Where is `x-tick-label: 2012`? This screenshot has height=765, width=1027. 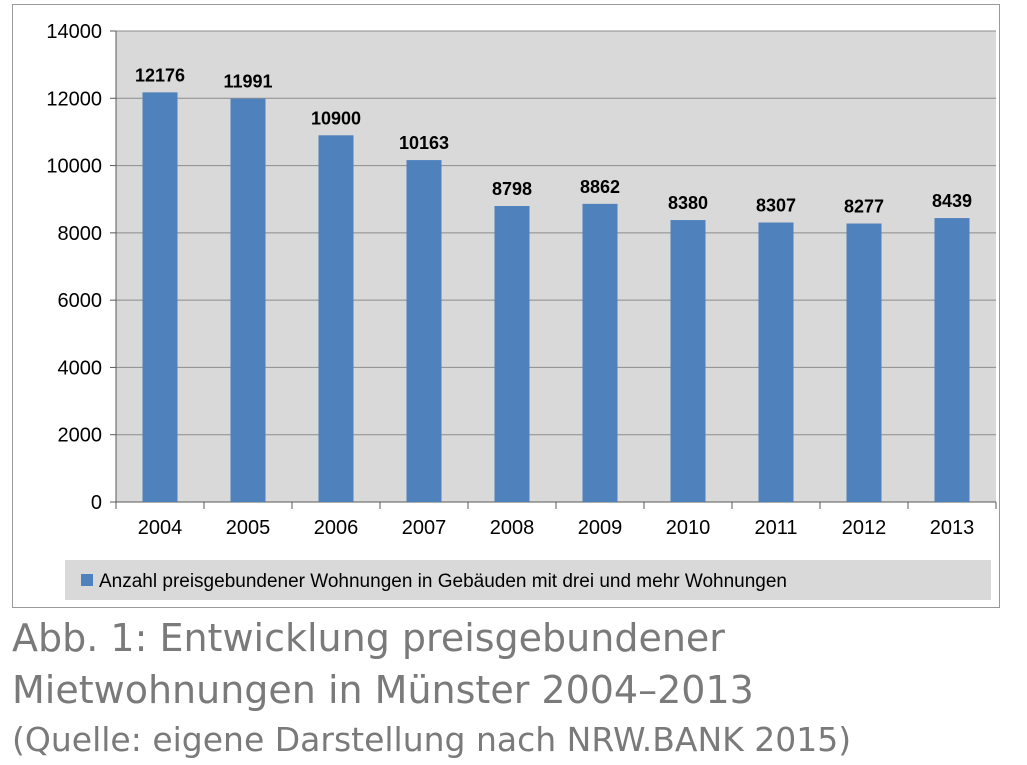 x-tick-label: 2012 is located at coordinates (864, 528).